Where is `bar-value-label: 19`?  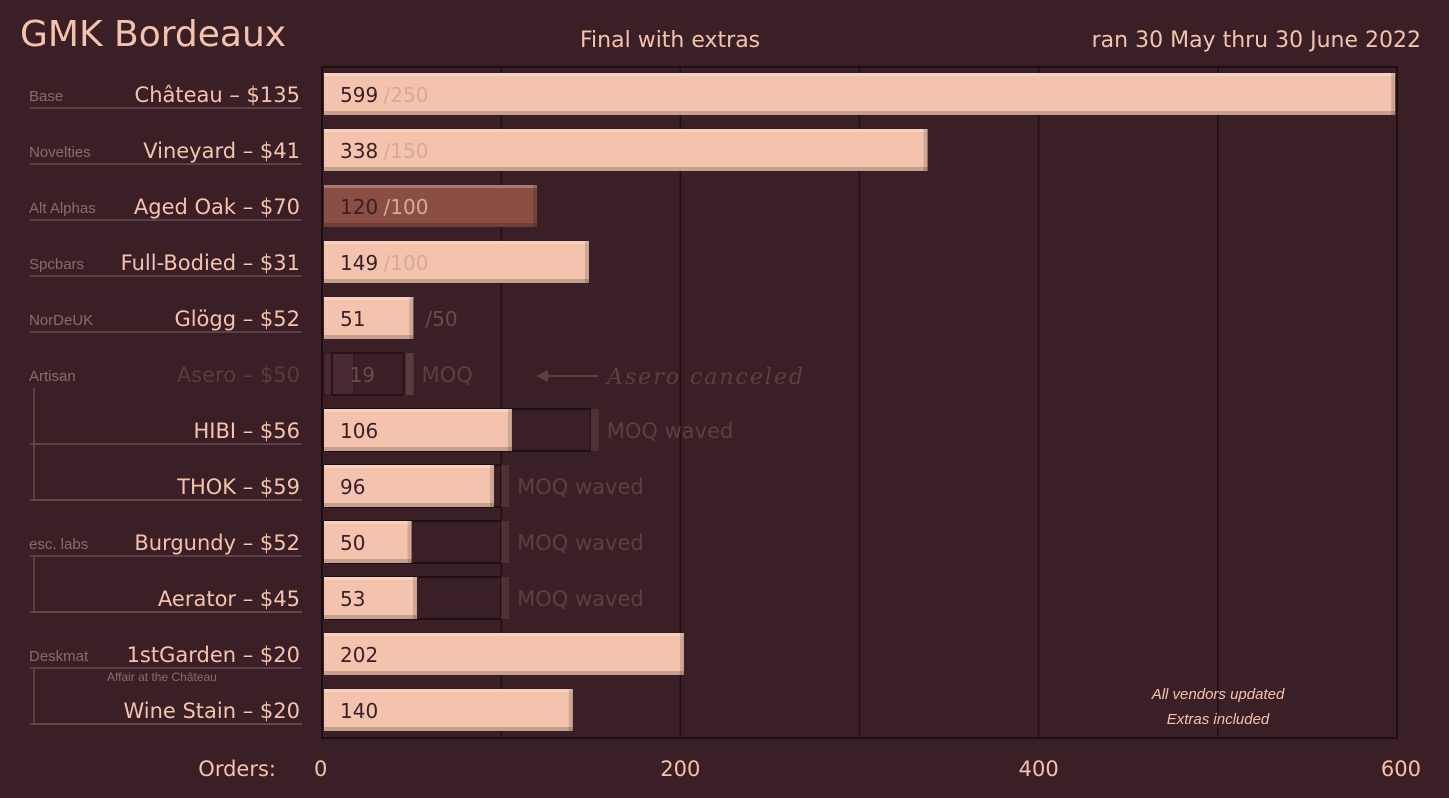 bar-value-label: 19 is located at coordinates (362, 375).